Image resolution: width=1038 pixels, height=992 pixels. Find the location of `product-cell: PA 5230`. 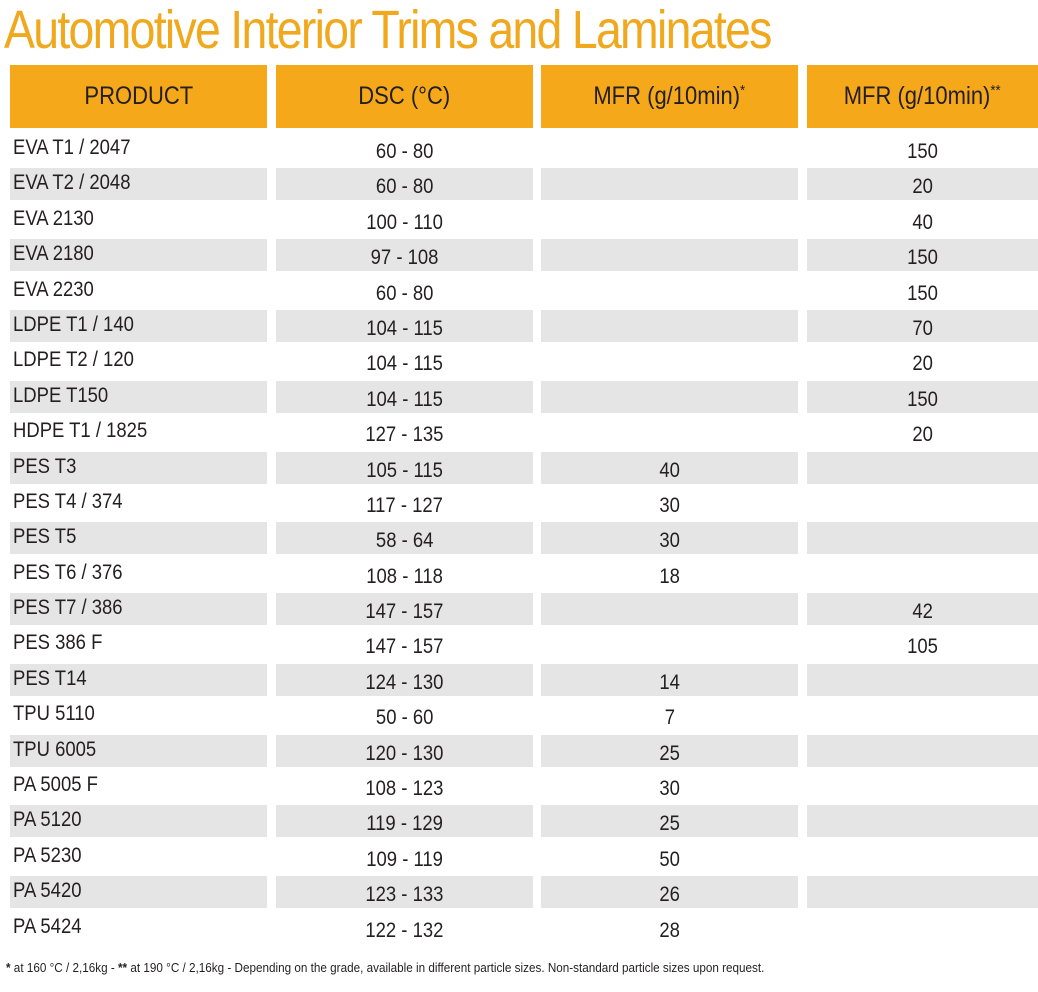

product-cell: PA 5230 is located at coordinates (138, 857).